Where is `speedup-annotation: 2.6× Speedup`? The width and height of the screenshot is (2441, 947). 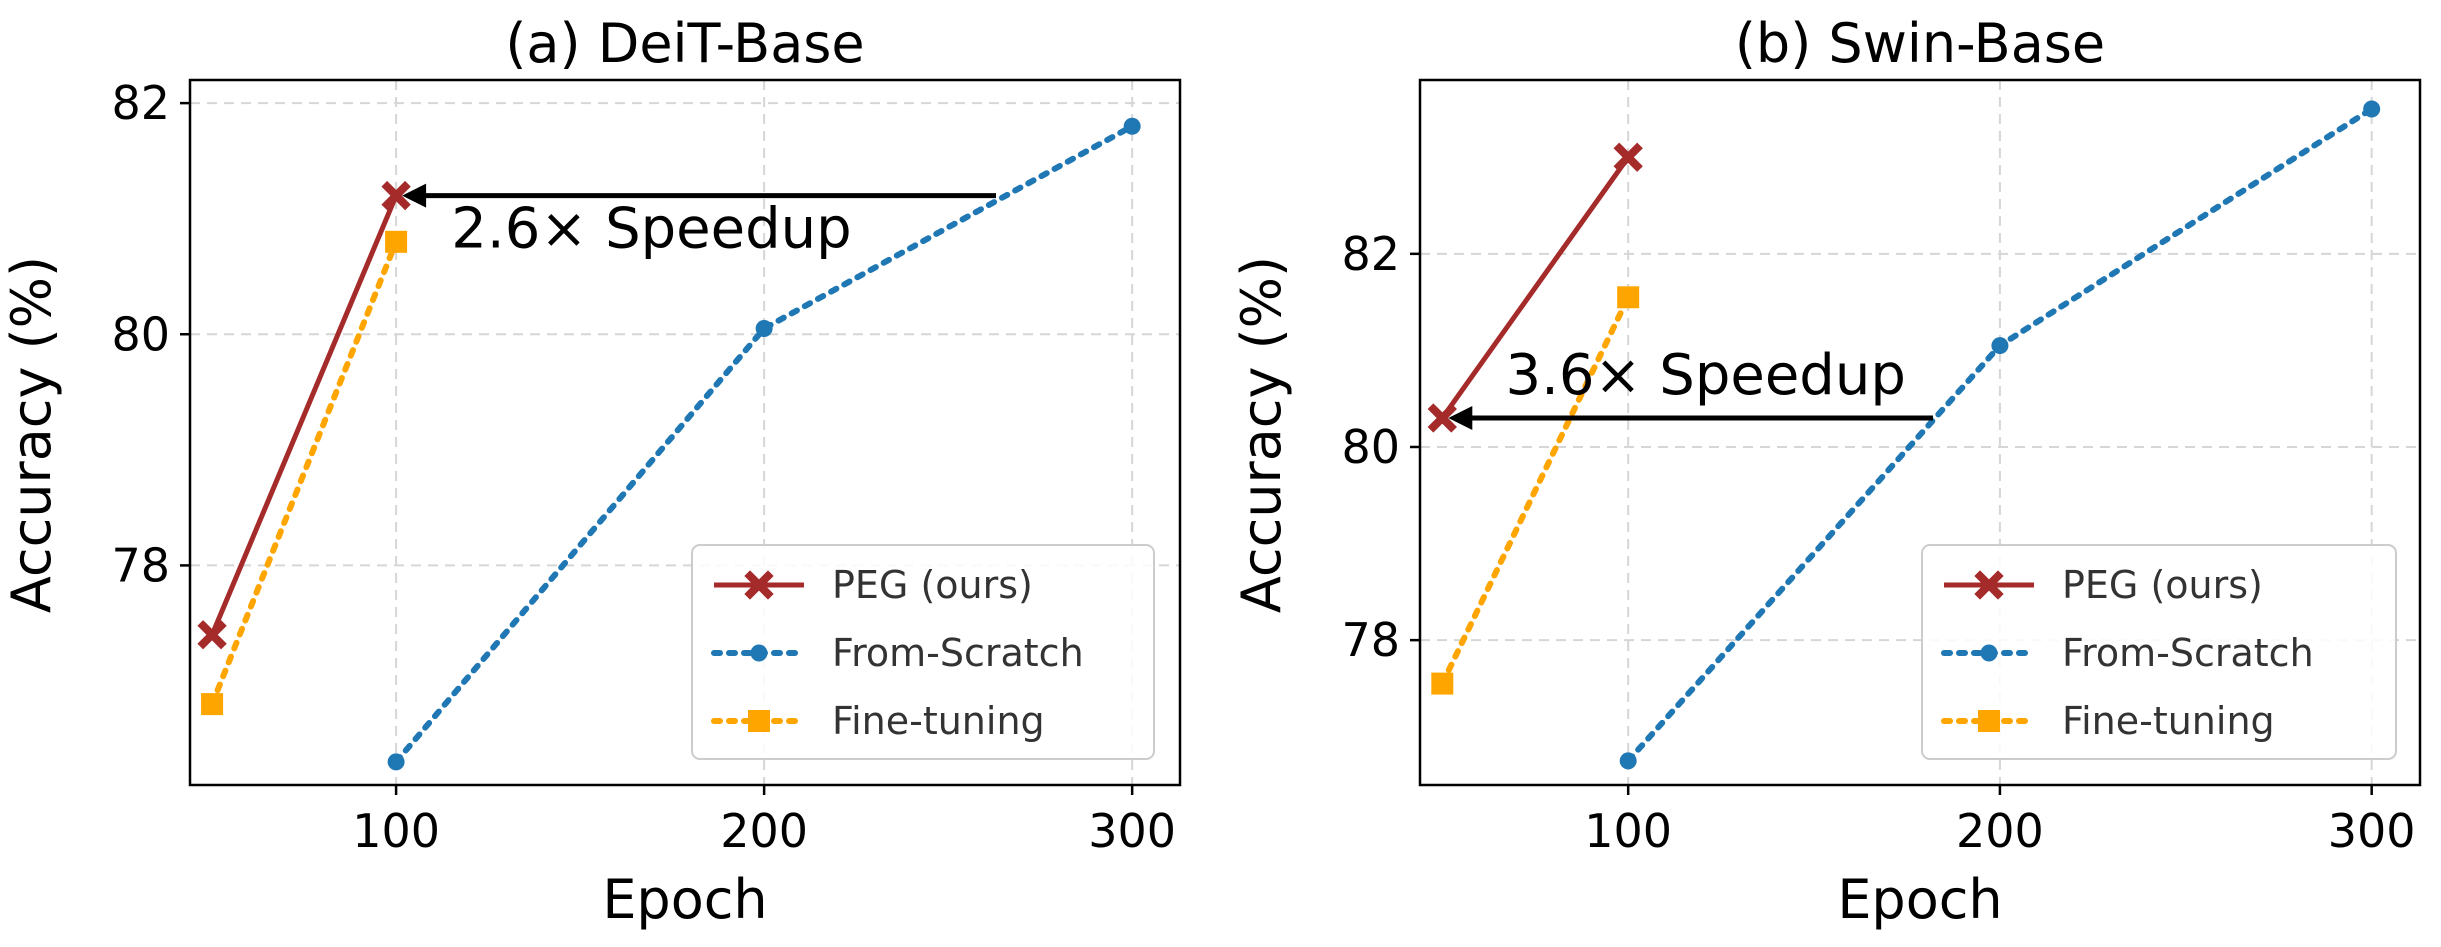
speedup-annotation: 2.6× Speedup is located at coordinates (651, 229).